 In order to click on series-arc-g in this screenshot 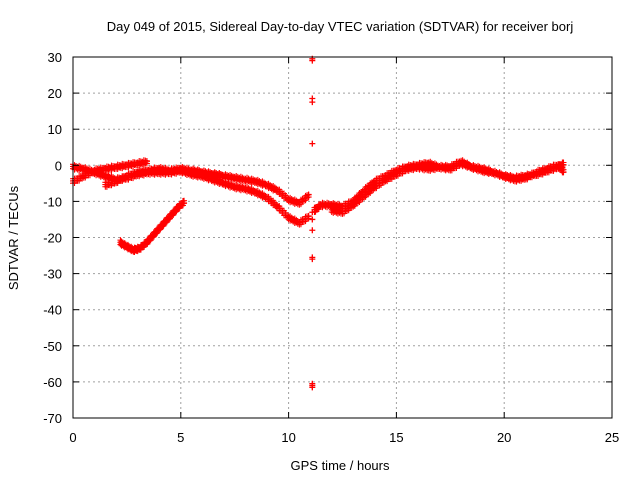, I will do `click(447, 187)`.